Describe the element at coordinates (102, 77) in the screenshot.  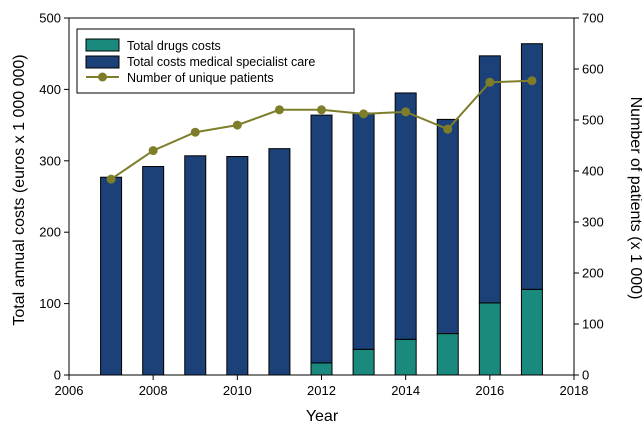
I see `legend-swatch-patients-marker` at that location.